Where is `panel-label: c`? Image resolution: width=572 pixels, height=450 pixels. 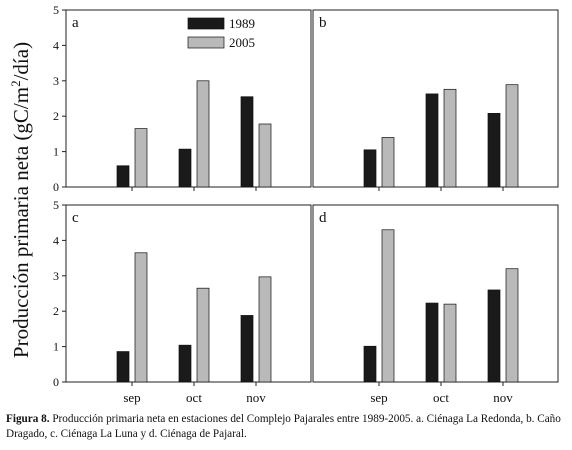 panel-label: c is located at coordinates (75, 218).